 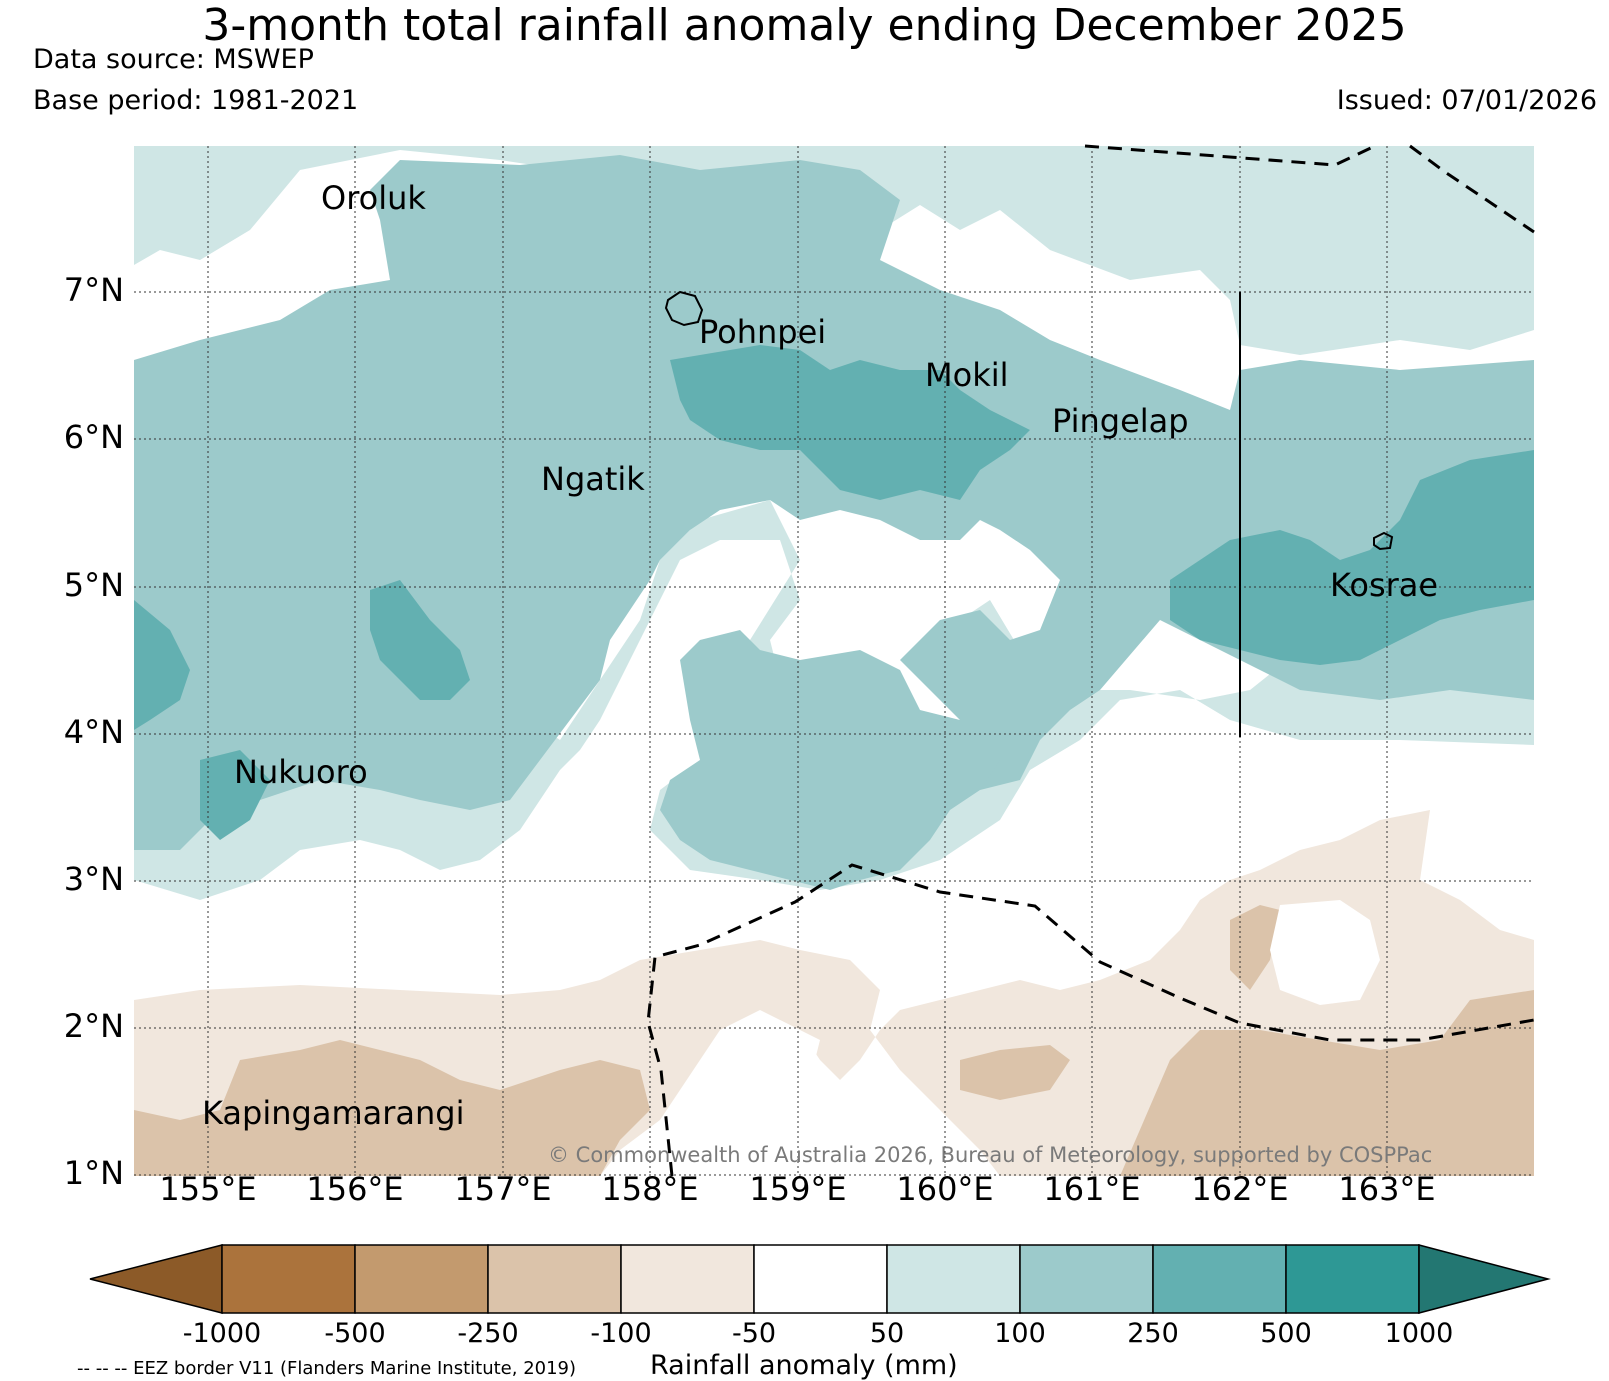 I want to click on place-label-nukuoro: Nukuoro, so click(x=301, y=772).